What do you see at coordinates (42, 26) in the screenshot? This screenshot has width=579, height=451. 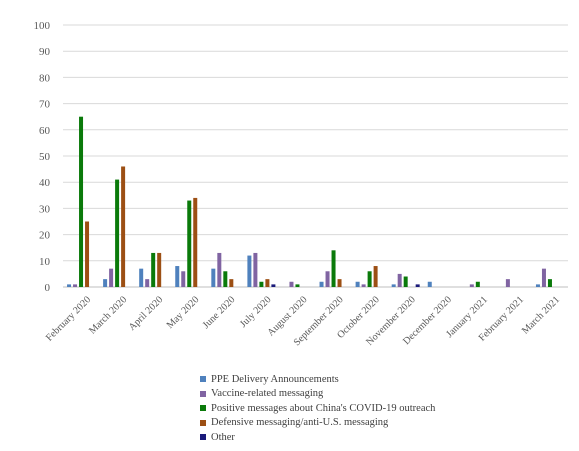 I see `y-tick-label: 100` at bounding box center [42, 26].